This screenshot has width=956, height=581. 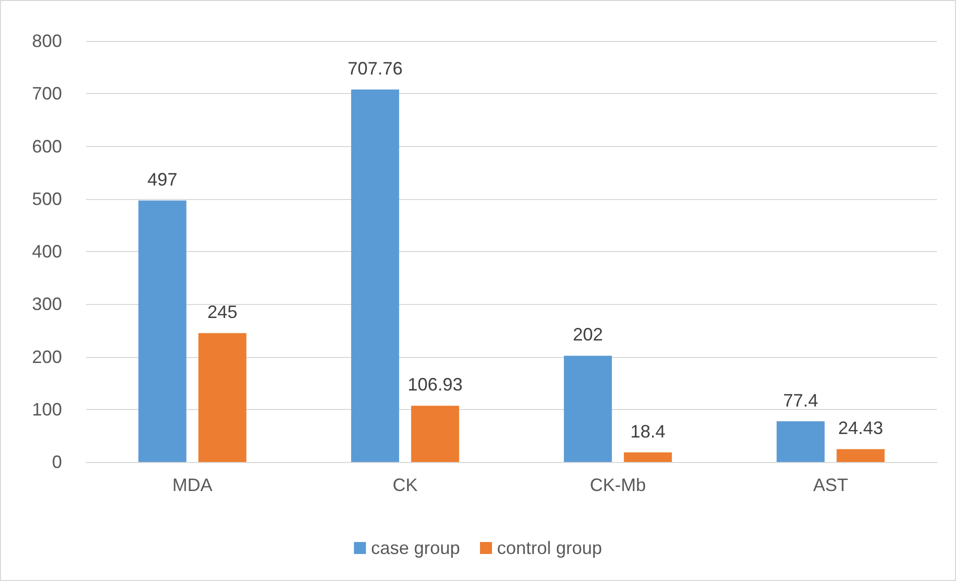 I want to click on x-tick-label: AST, so click(x=830, y=485).